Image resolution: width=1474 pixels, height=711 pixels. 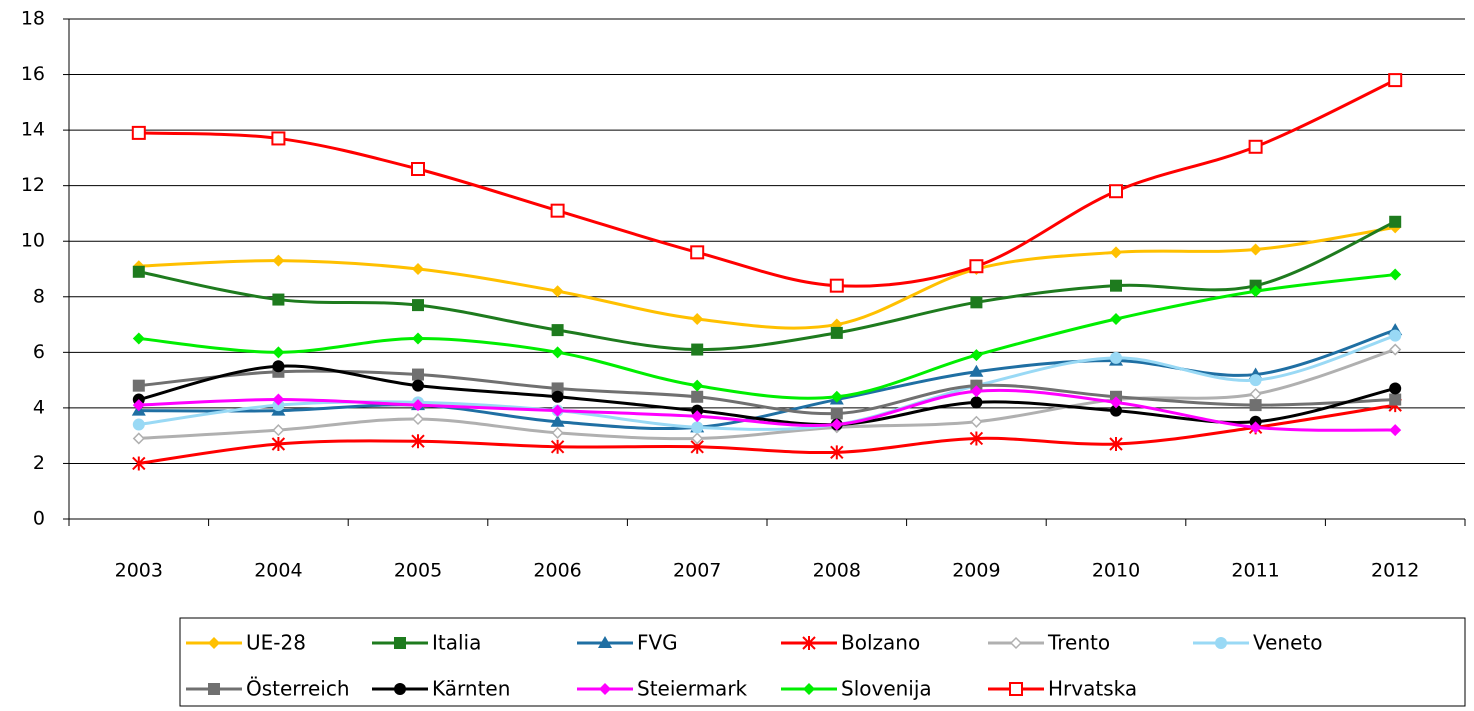 I want to click on legend-label: Veneto, so click(x=1288, y=643).